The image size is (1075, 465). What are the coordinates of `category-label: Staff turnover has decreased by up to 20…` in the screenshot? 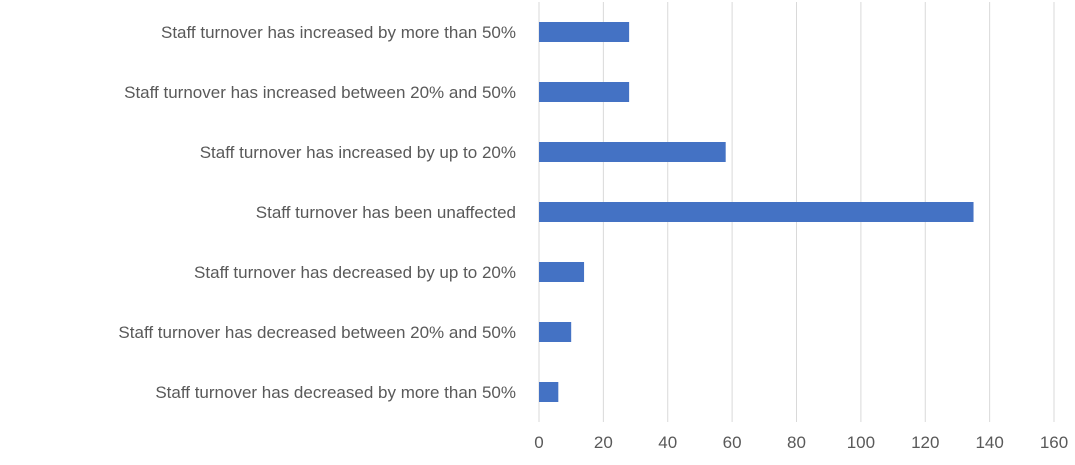 It's located at (355, 272).